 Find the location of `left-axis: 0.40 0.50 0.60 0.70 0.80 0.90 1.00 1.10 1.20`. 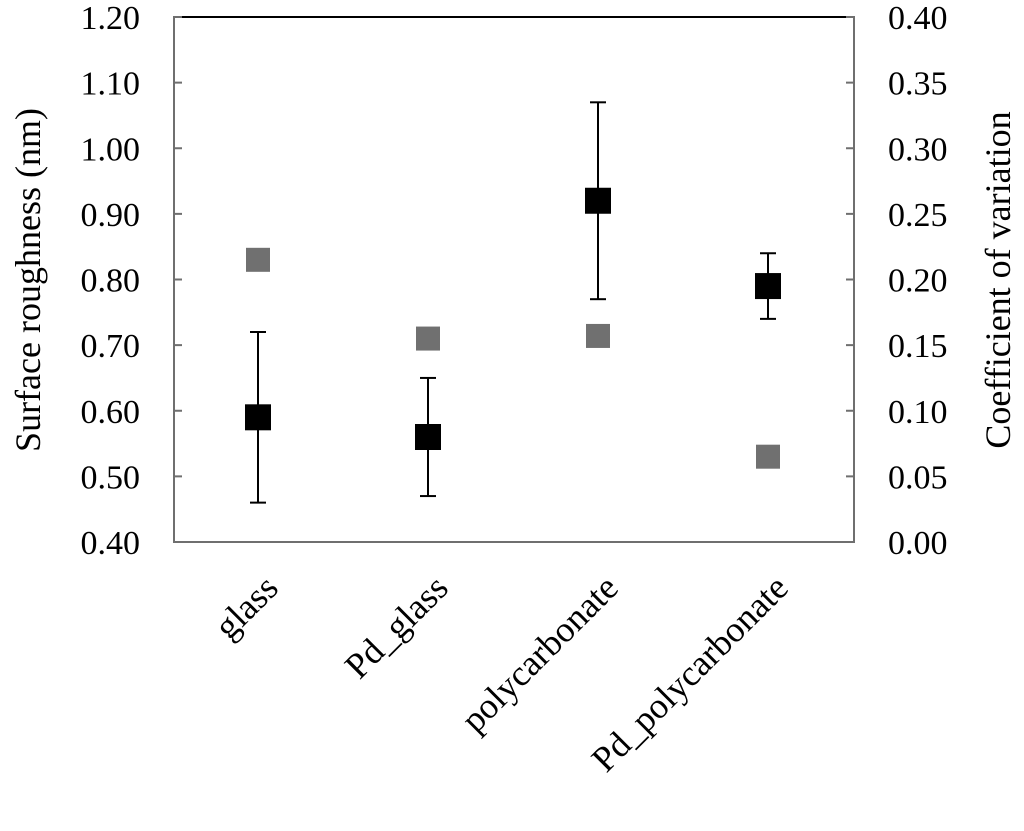

left-axis: 0.40 0.50 0.60 0.70 0.80 0.90 1.00 1.10 1.20 is located at coordinates (131, 281).